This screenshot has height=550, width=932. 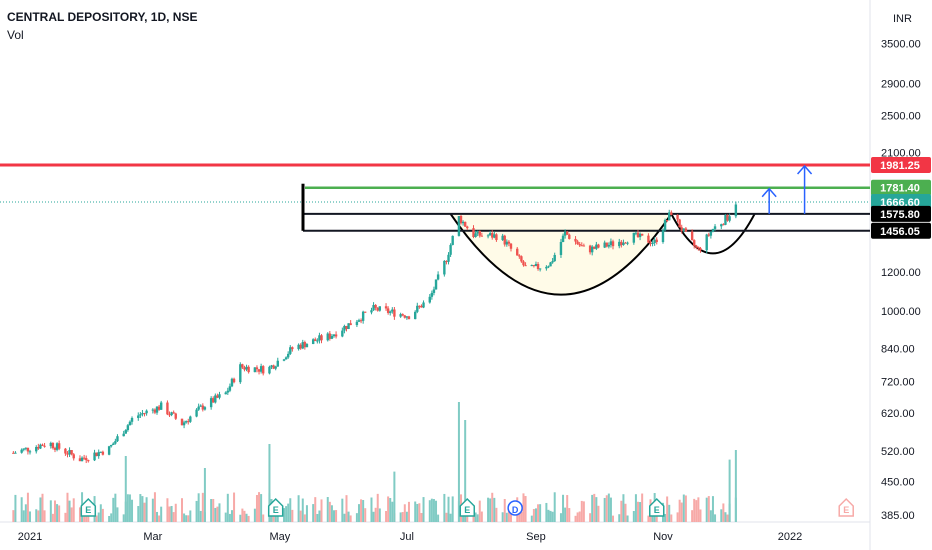 What do you see at coordinates (900, 232) in the screenshot?
I see `level-tag-label: 1456.05` at bounding box center [900, 232].